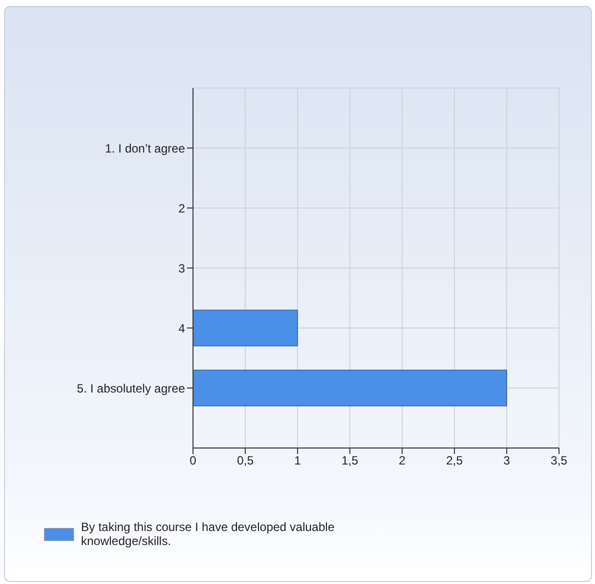 The image size is (595, 584). Describe the element at coordinates (559, 461) in the screenshot. I see `x-tick-label: 3,5` at that location.